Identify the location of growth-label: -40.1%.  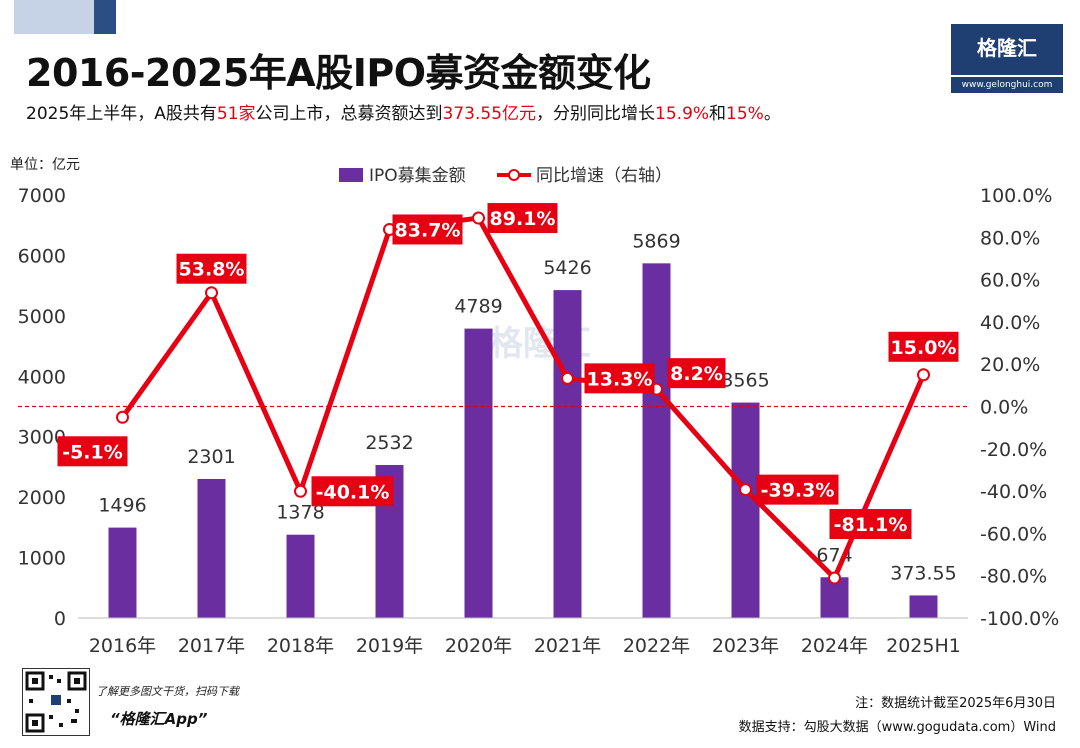
(353, 492).